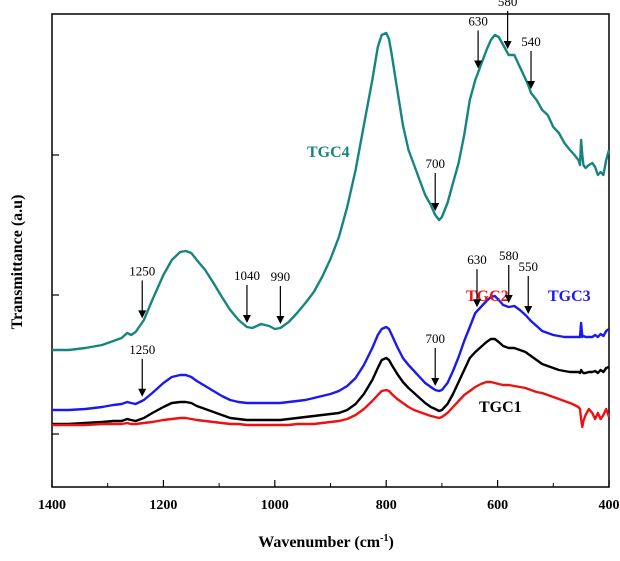 Image resolution: width=620 pixels, height=561 pixels. I want to click on series-label-tgc1: TGC1, so click(500, 407).